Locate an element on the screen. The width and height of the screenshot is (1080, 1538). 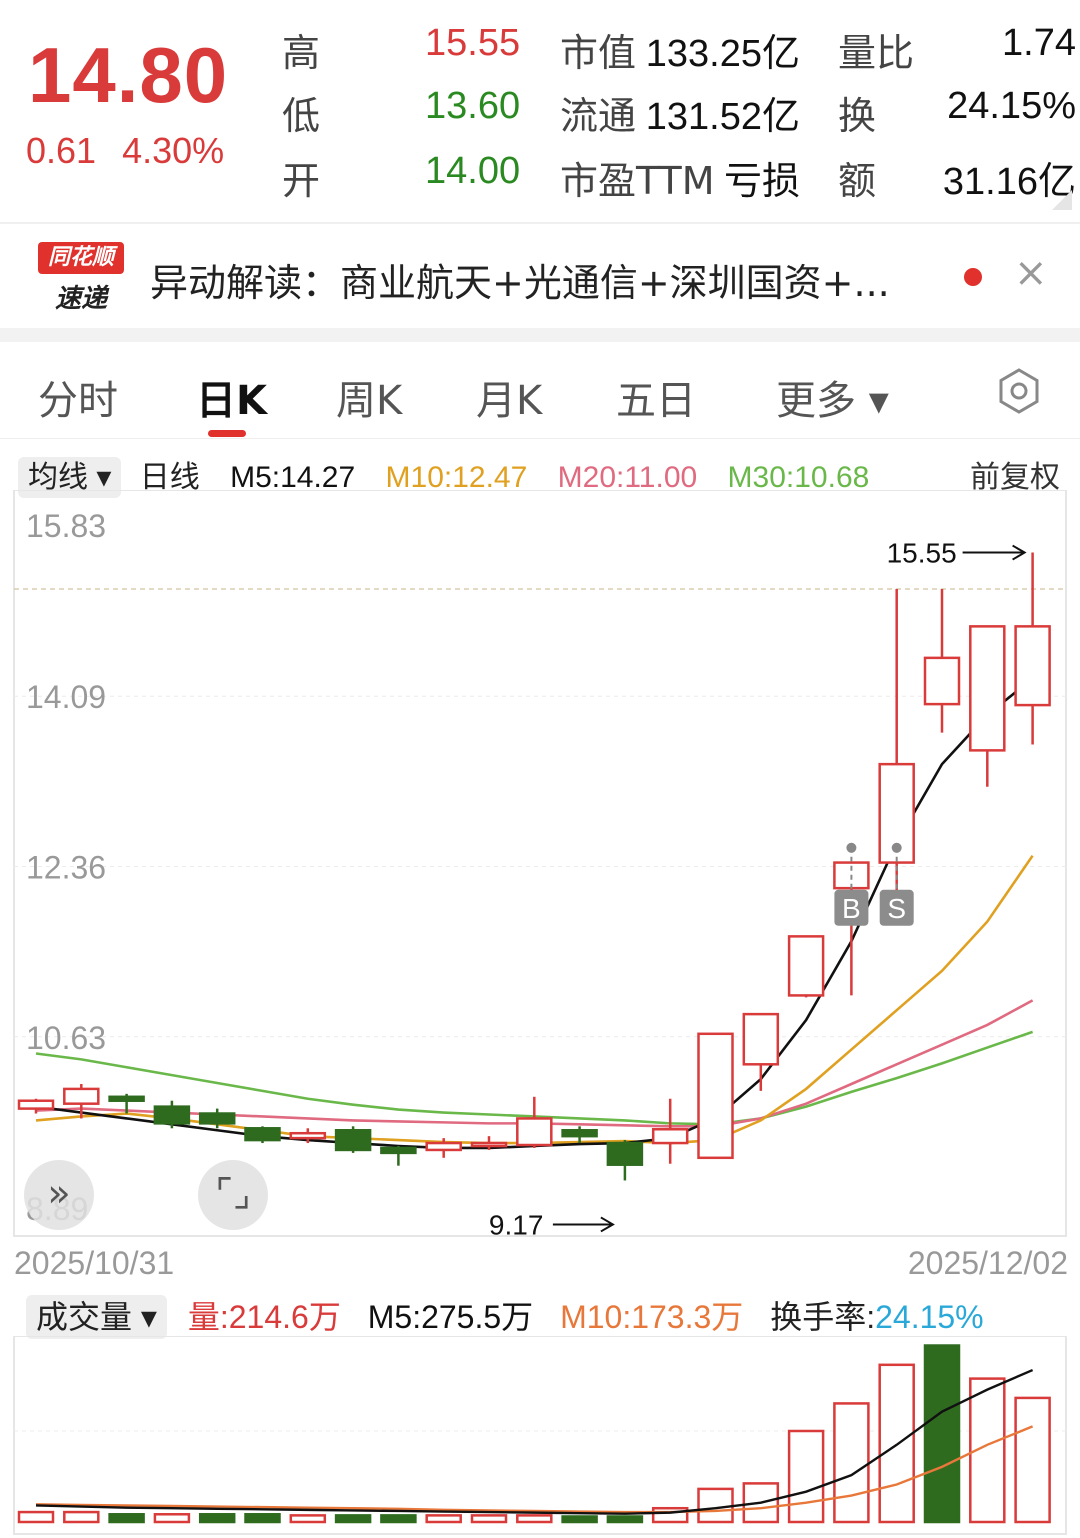
tab-4: 五日 is located at coordinates (656, 401).